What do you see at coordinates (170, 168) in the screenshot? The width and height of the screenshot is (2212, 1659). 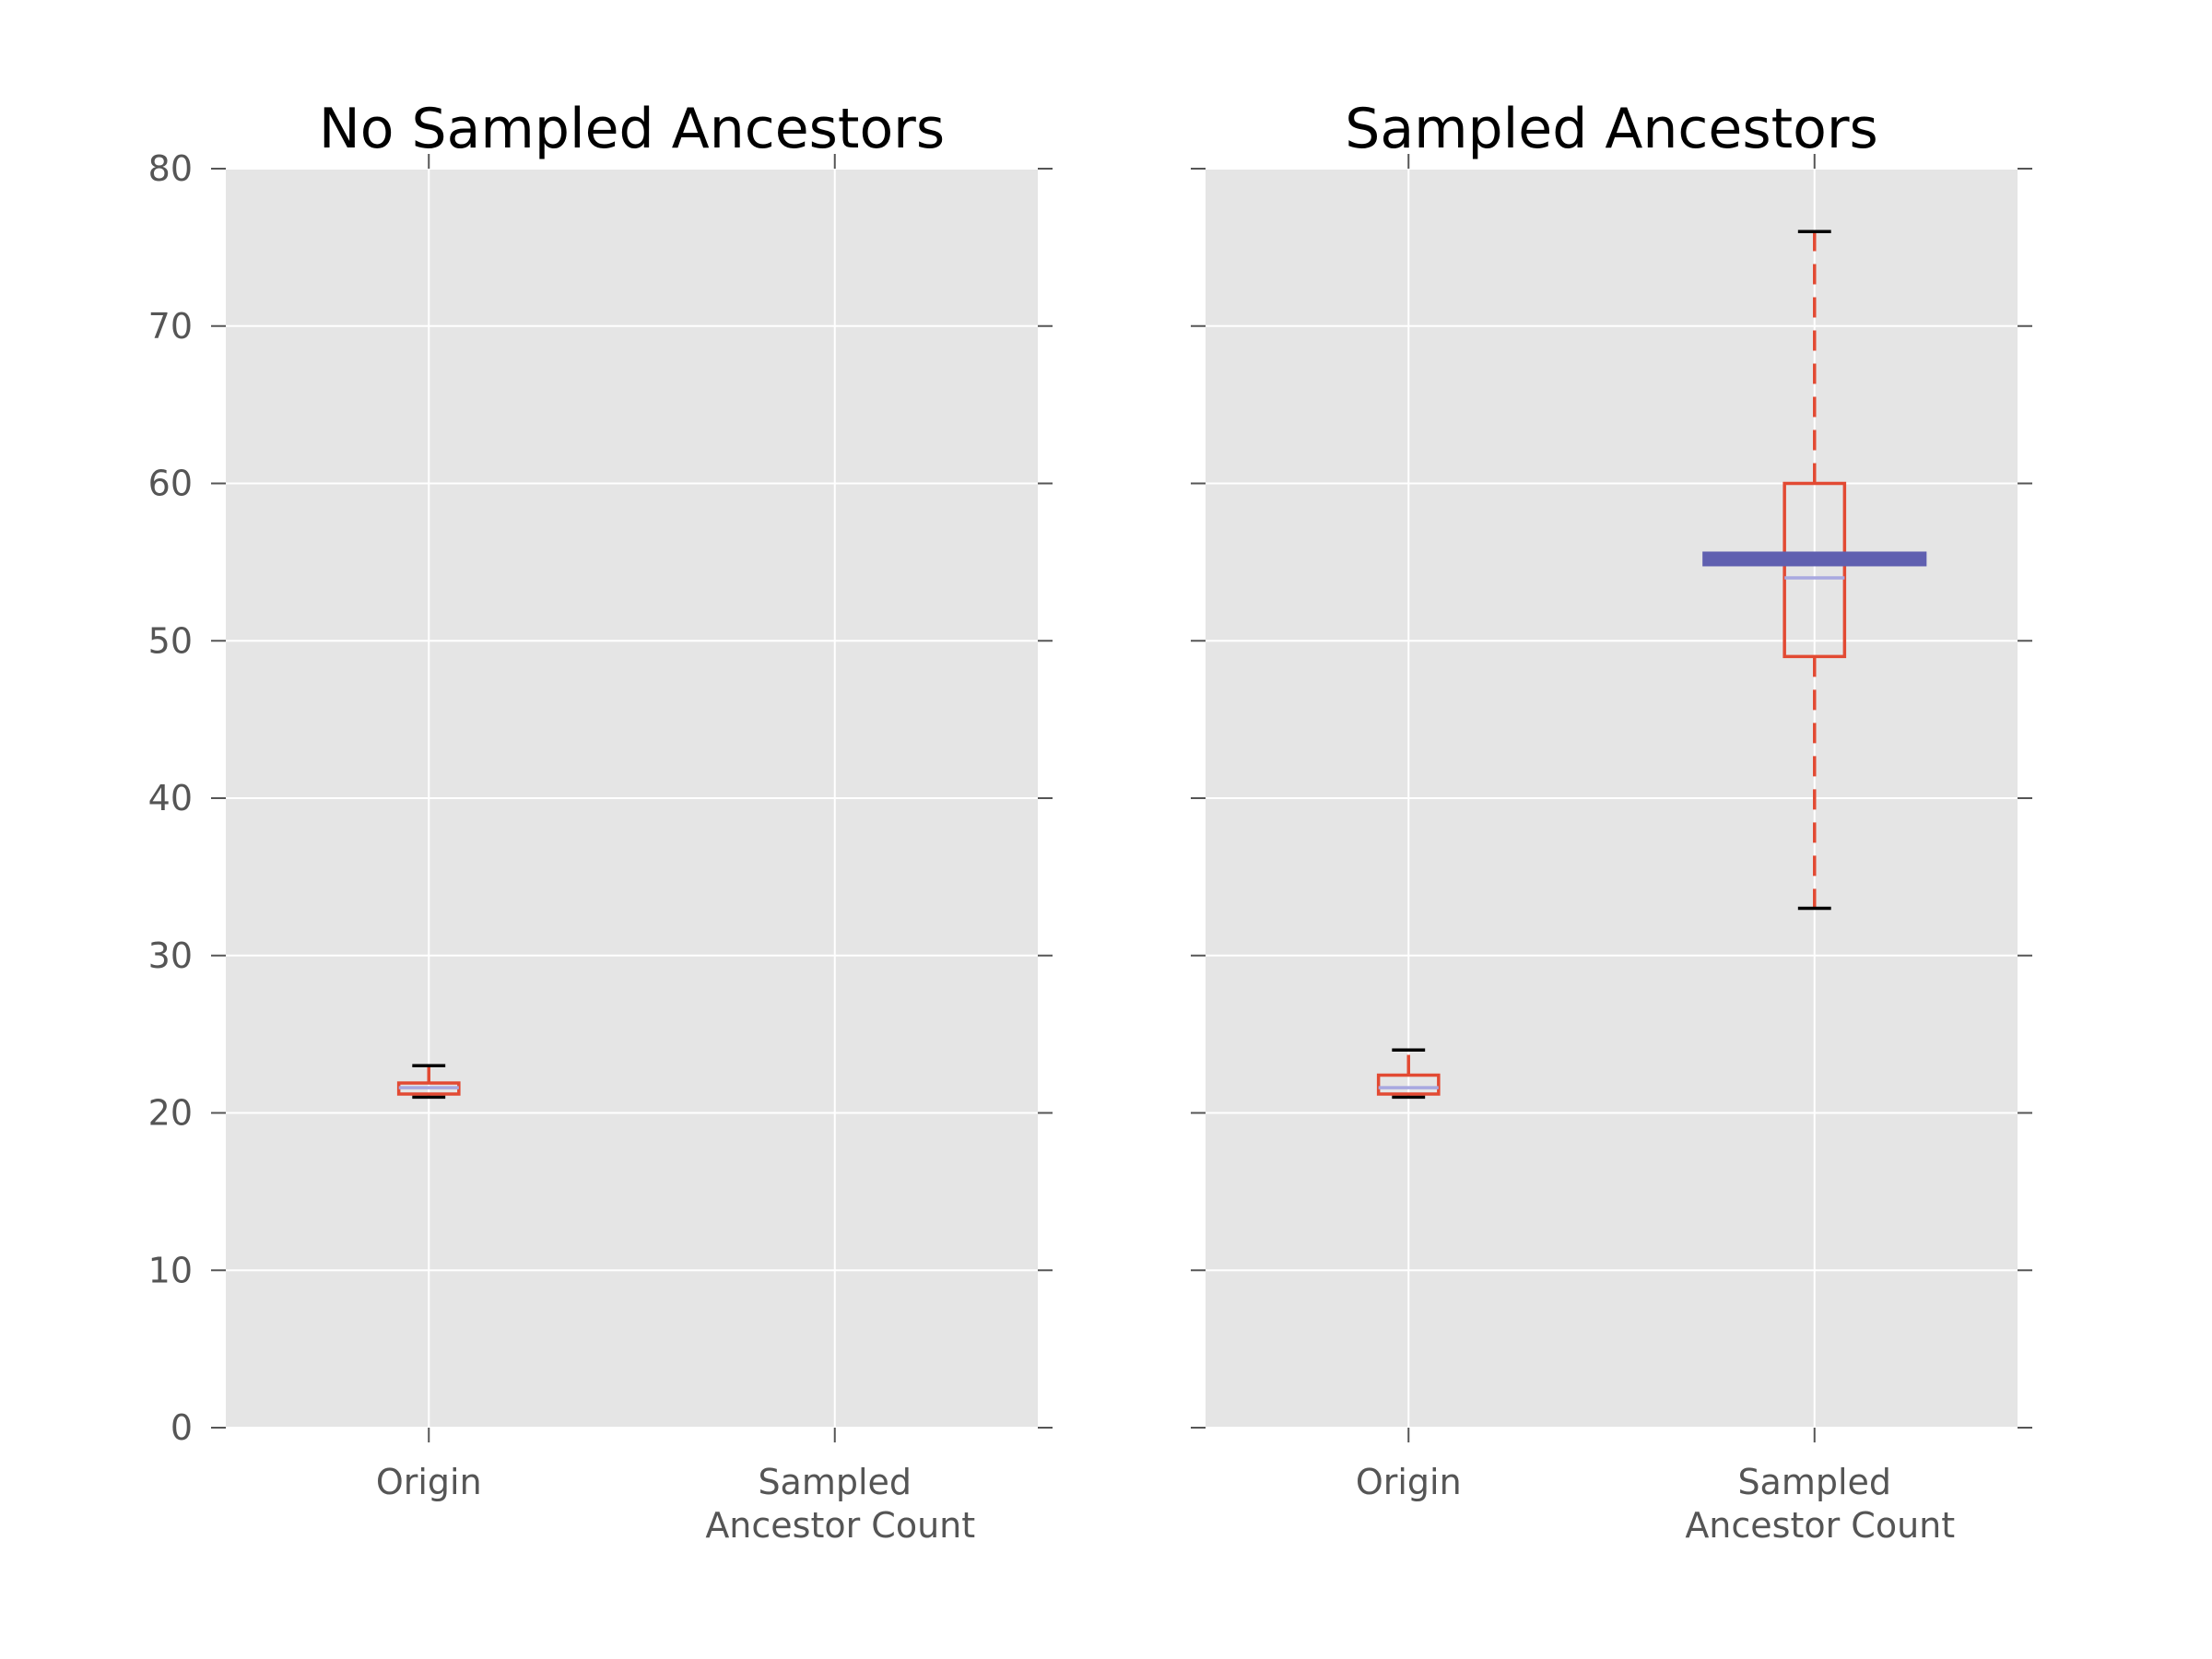 I see `y-tick-label: 80` at bounding box center [170, 168].